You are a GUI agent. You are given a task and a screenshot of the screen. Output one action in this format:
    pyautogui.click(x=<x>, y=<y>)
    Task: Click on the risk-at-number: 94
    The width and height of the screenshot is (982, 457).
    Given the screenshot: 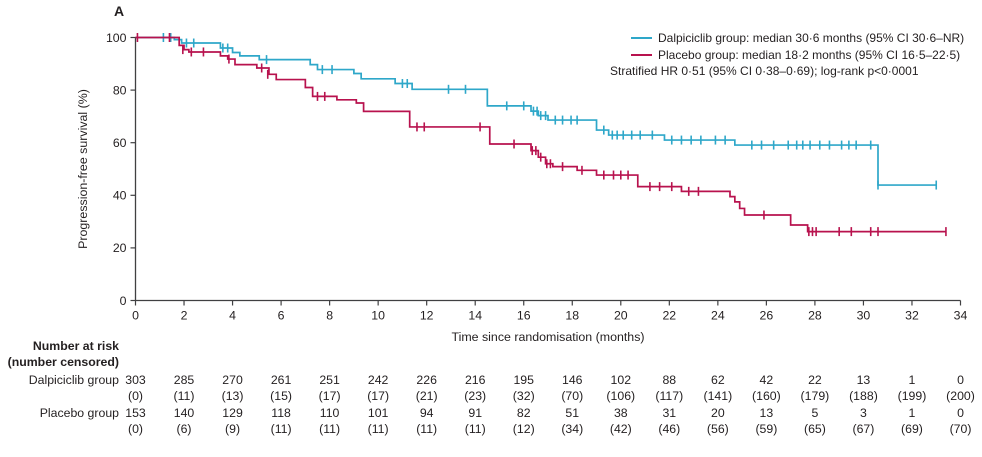 What is the action you would take?
    pyautogui.click(x=426, y=413)
    